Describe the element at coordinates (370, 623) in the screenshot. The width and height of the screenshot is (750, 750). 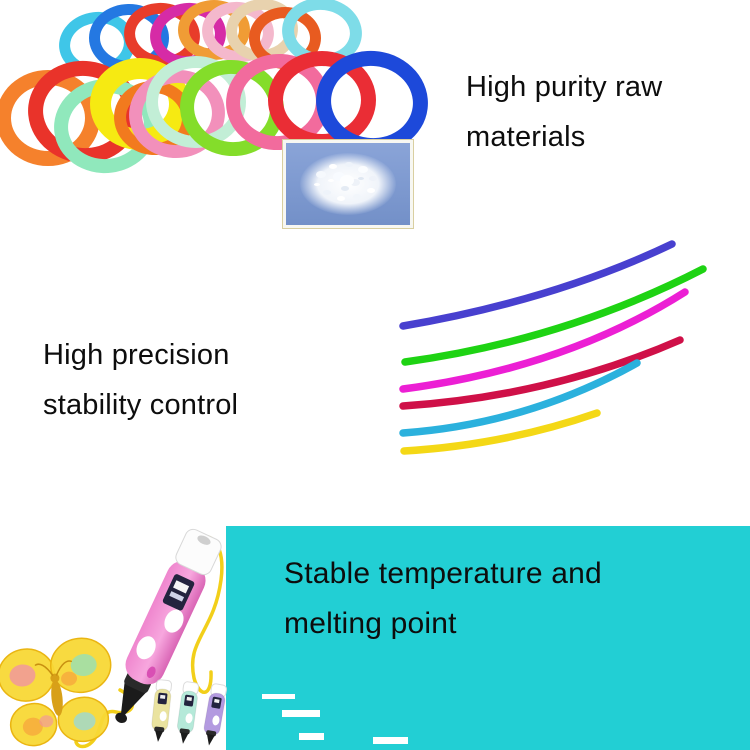
I see `caption-line: melting point` at that location.